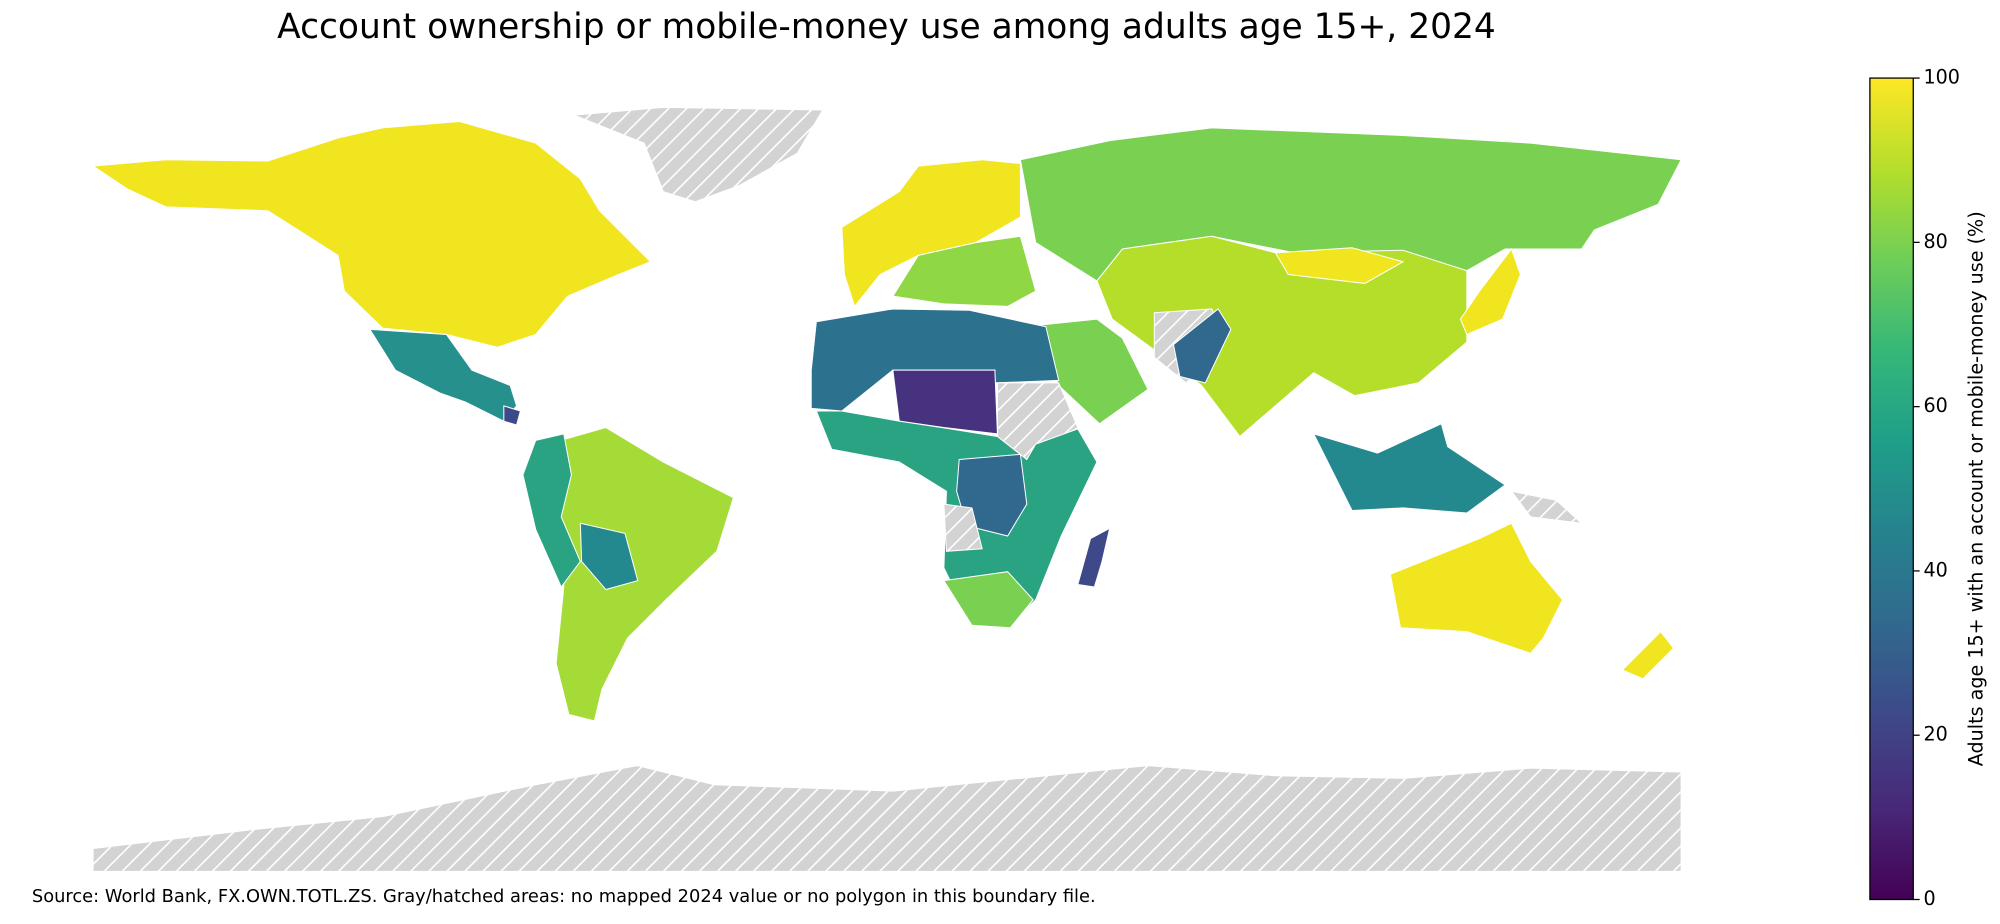  I want to click on colorbar-tick-label: 20, so click(1935, 734).